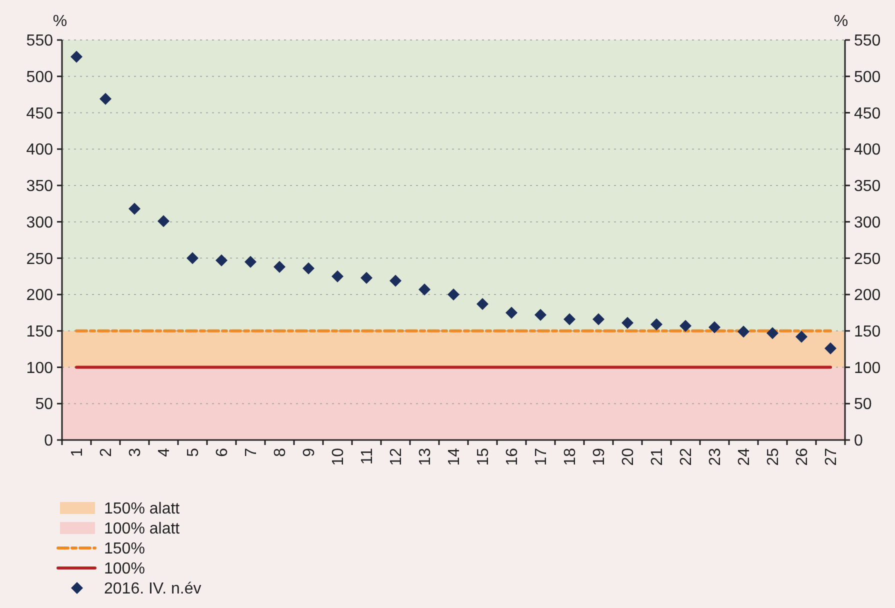 Image resolution: width=895 pixels, height=608 pixels. Describe the element at coordinates (124, 569) in the screenshot. I see `legend-label: 100%` at that location.